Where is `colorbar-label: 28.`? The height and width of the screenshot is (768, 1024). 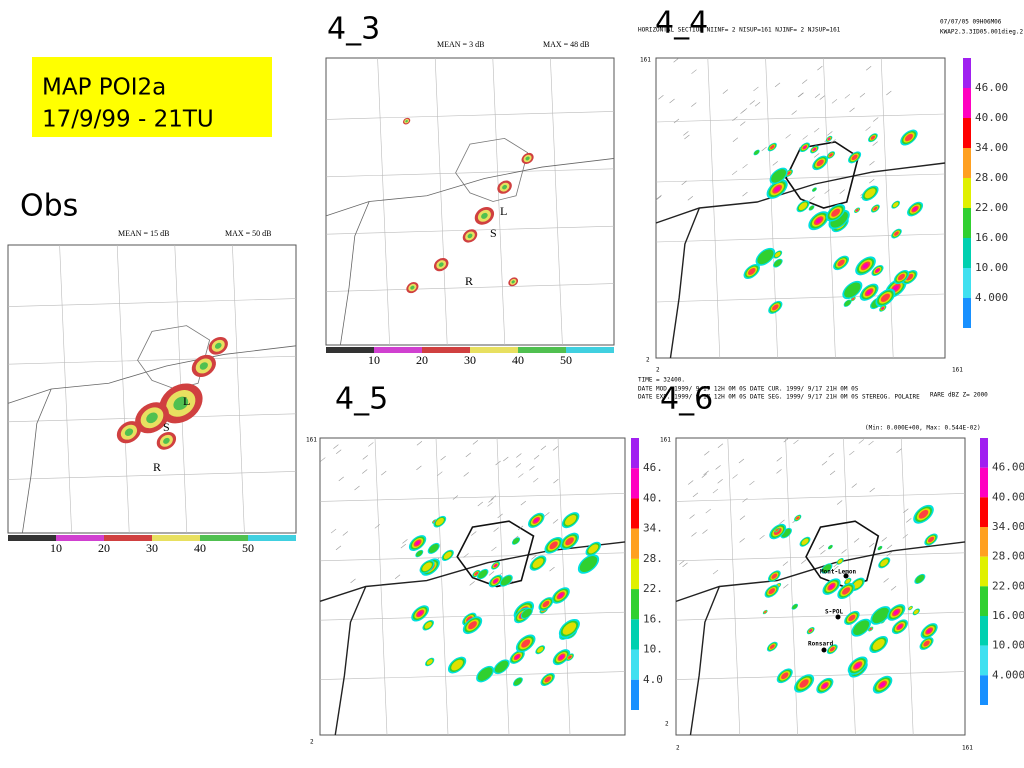
colorbar-label: 28. is located at coordinates (653, 558).